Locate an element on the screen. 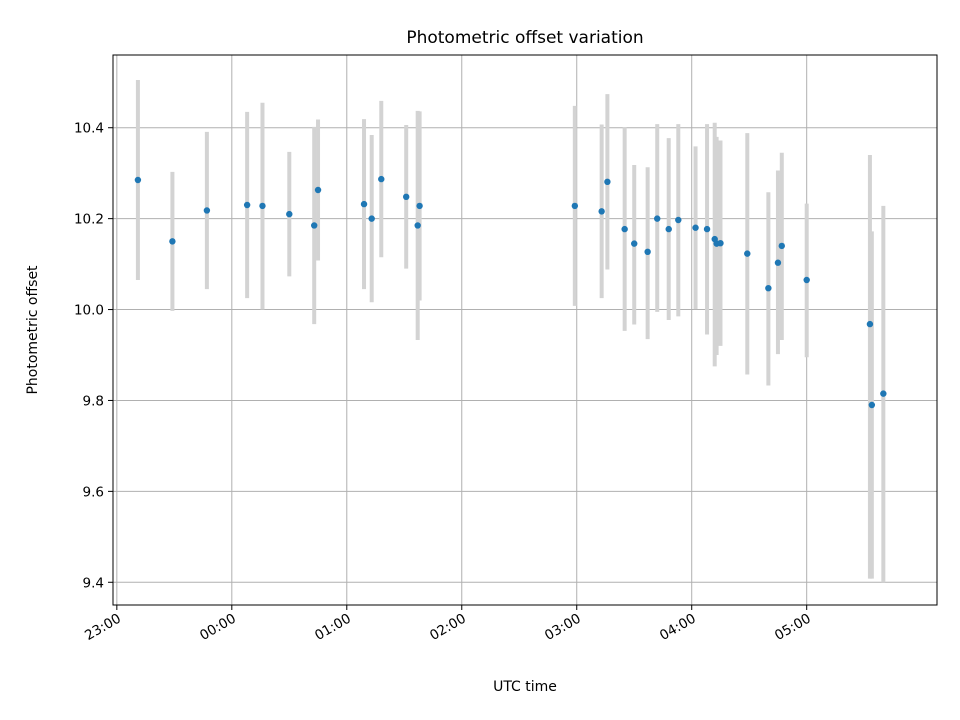  x-tick-label: 05:00 is located at coordinates (793, 627).